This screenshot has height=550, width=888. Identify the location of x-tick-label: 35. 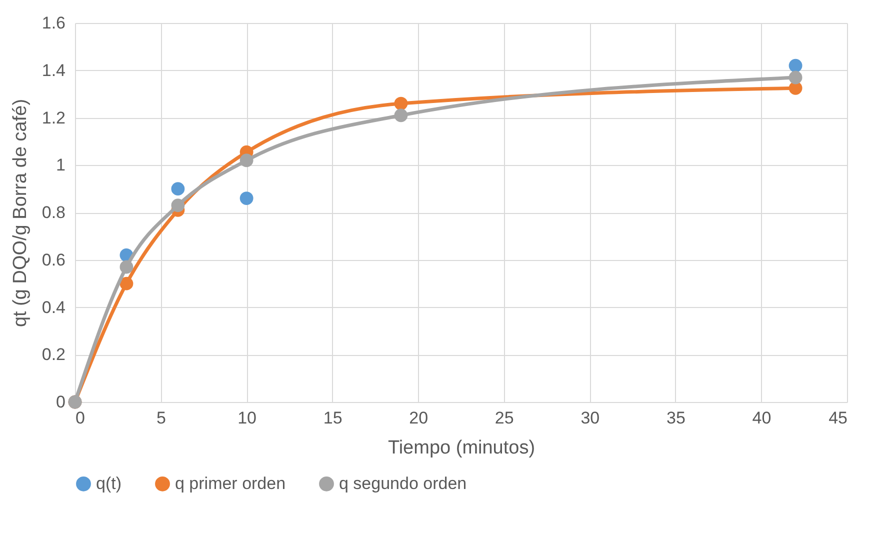
(676, 418).